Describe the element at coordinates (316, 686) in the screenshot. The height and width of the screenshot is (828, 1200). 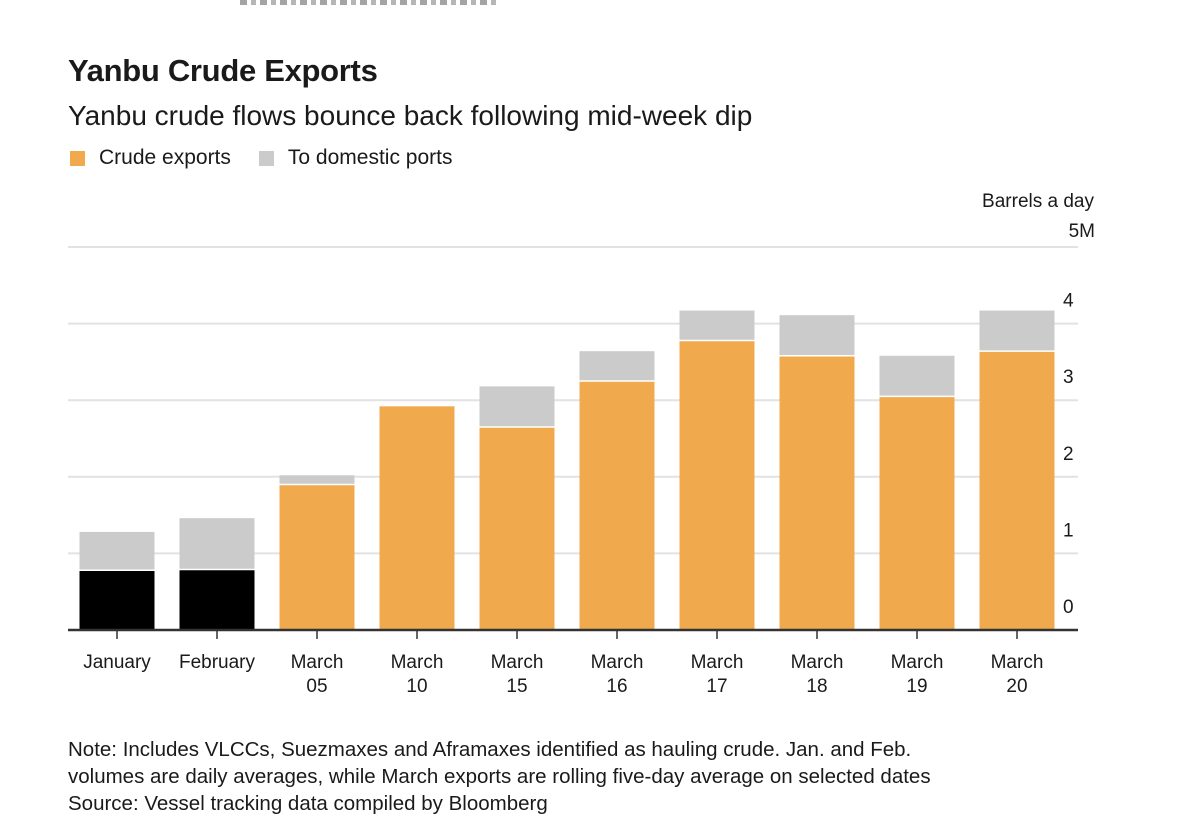
I see `x-tick-label: 05` at that location.